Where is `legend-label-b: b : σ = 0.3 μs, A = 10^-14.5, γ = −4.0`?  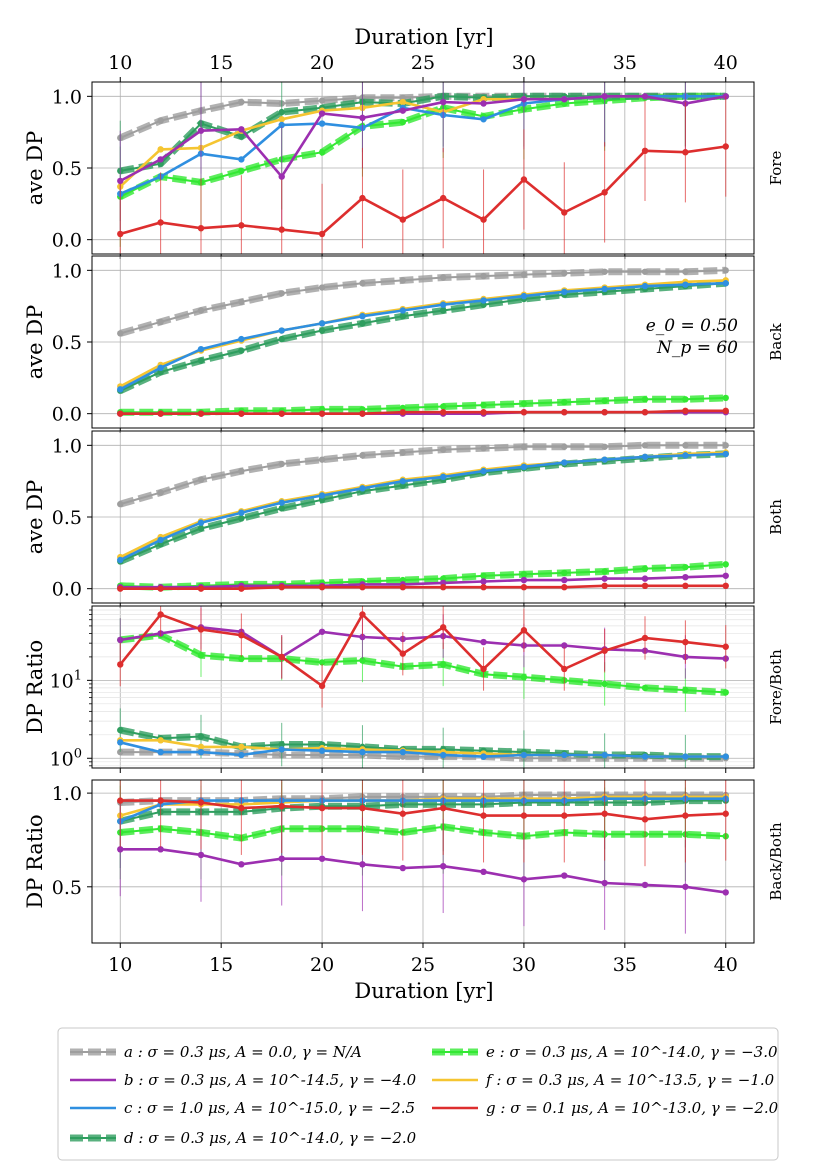 legend-label-b: b : σ = 0.3 μs, A = 10^-14.5, γ = −4.0 is located at coordinates (270, 1080).